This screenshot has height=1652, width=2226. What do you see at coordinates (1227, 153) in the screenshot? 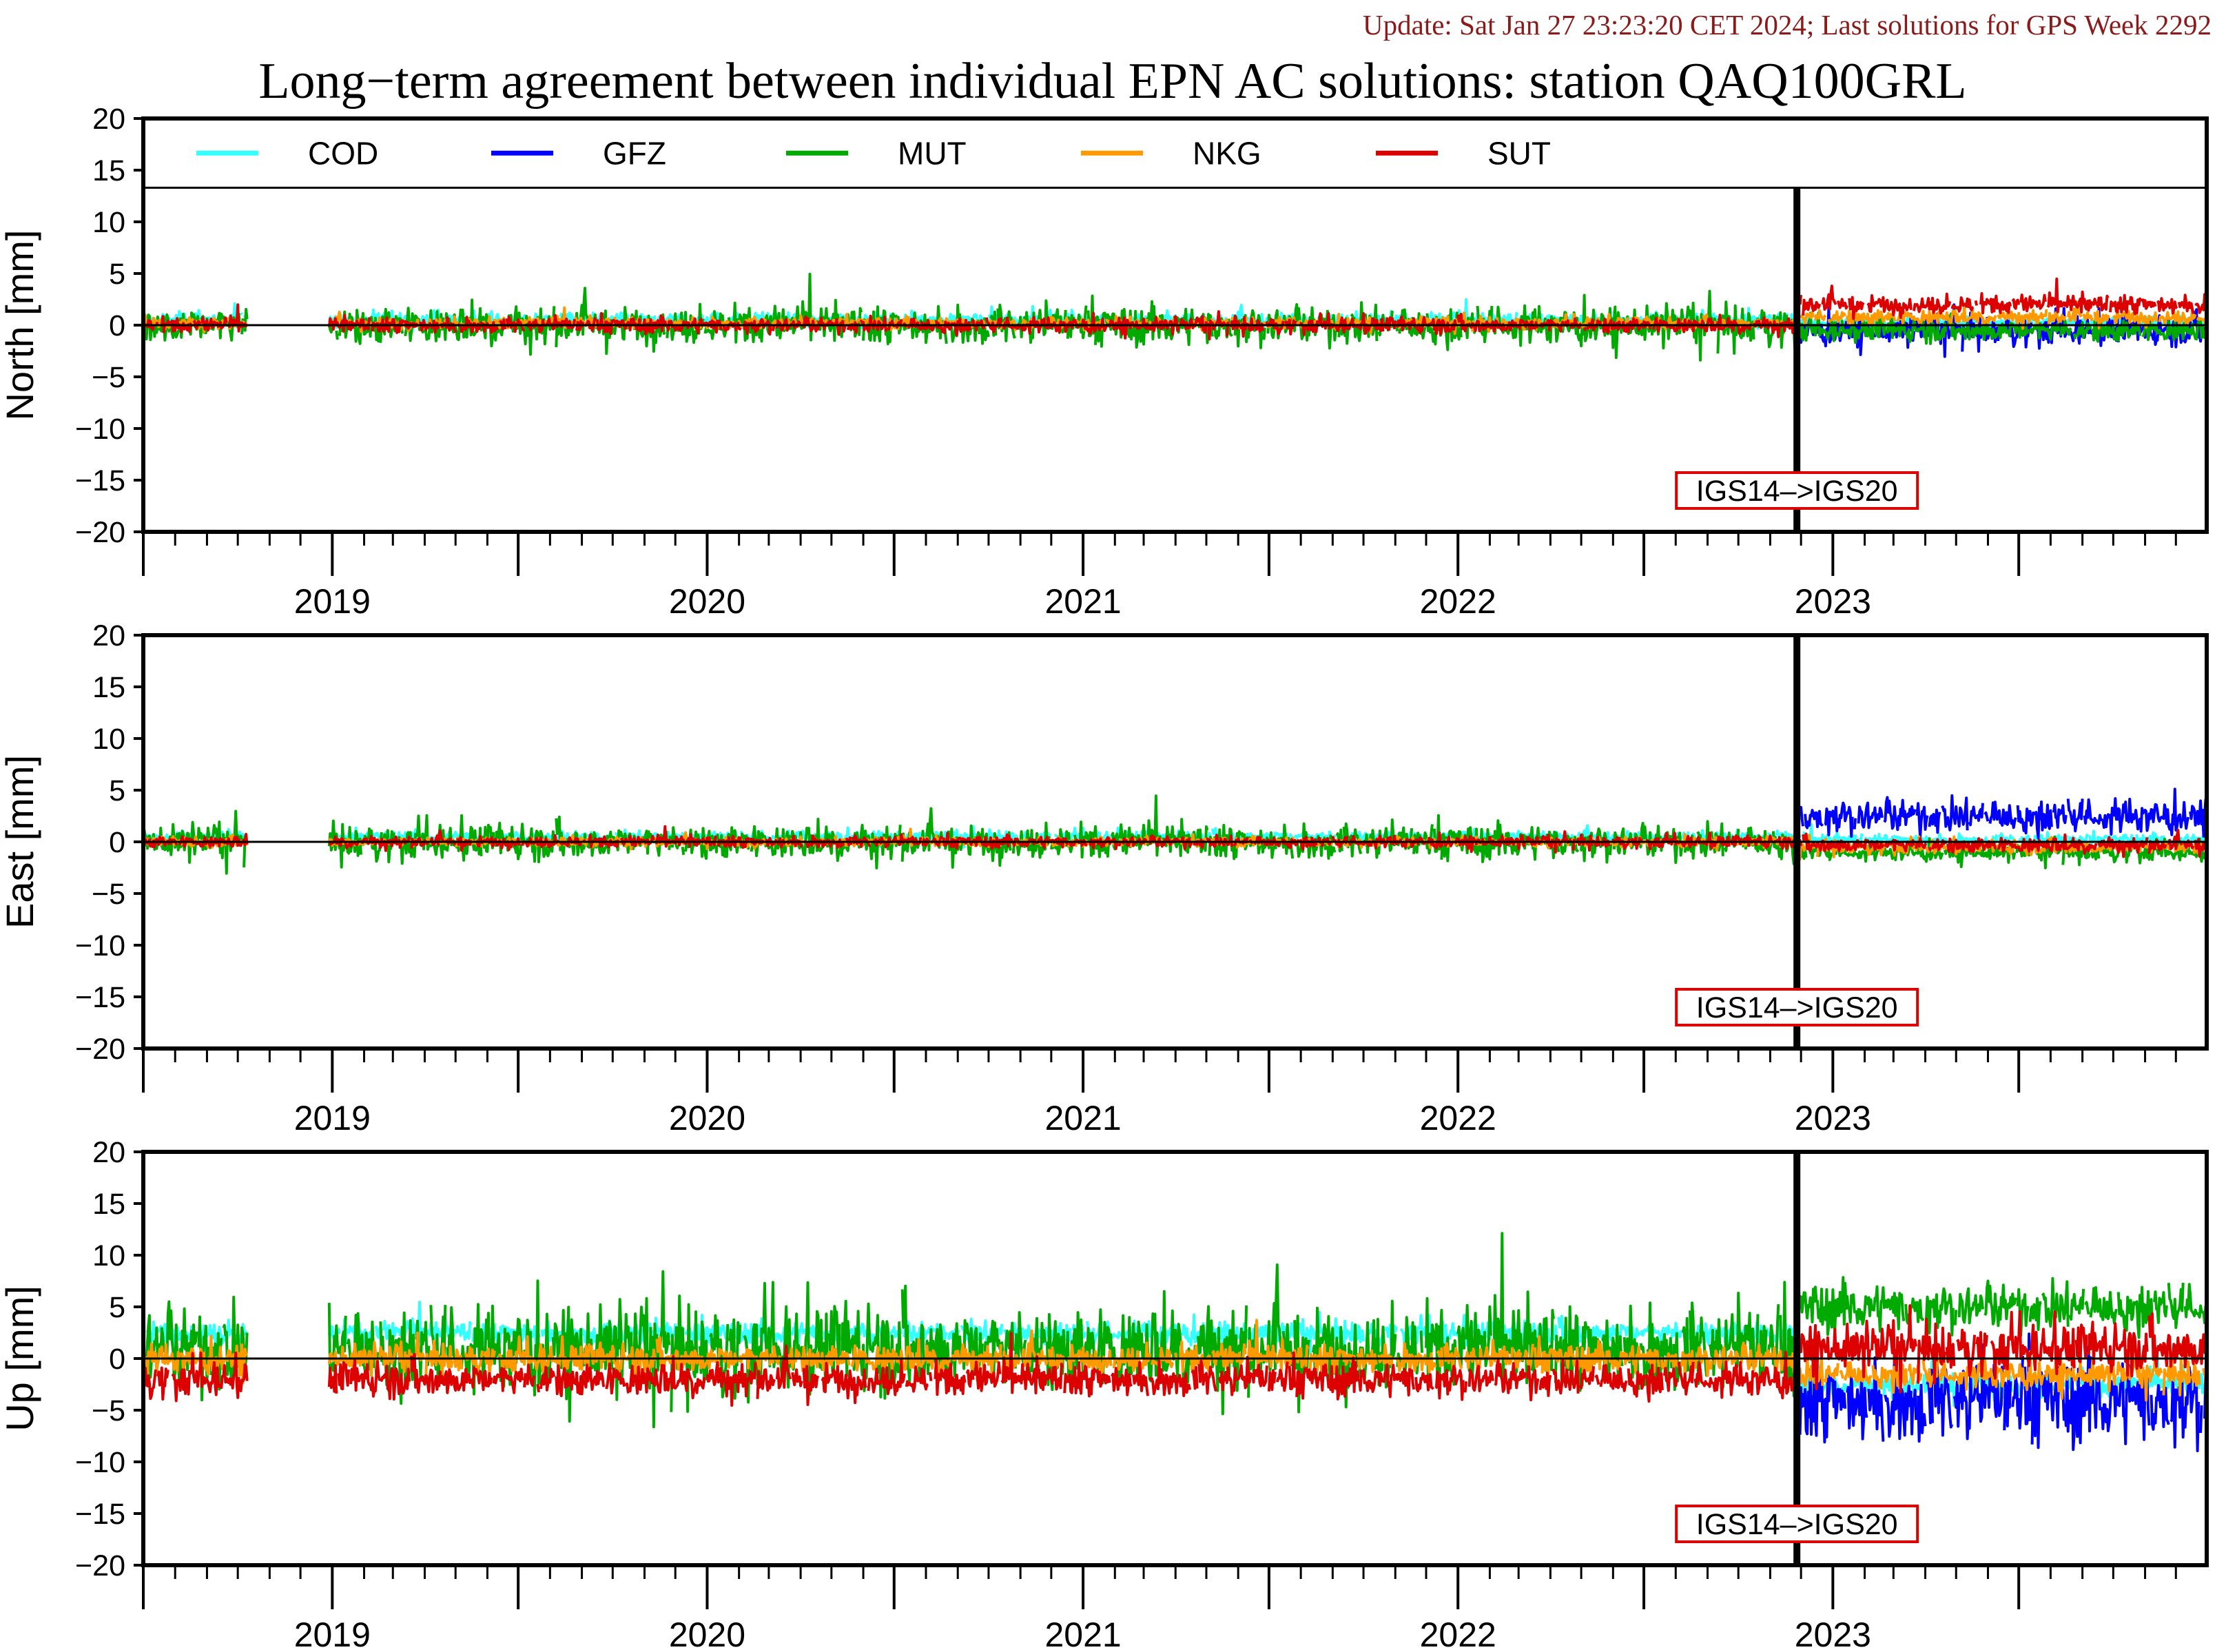
I see `legend-label-nkg: NKG` at bounding box center [1227, 153].